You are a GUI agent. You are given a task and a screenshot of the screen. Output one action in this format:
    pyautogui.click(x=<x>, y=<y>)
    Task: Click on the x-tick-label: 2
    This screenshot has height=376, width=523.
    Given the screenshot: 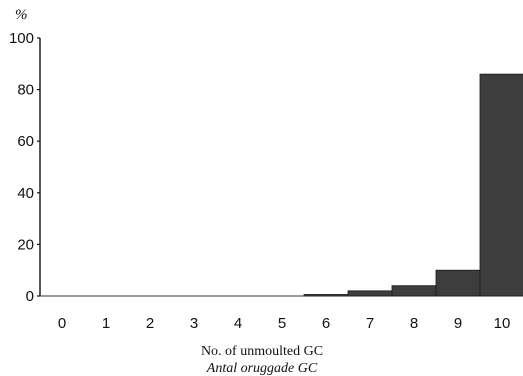 What is the action you would take?
    pyautogui.click(x=150, y=323)
    